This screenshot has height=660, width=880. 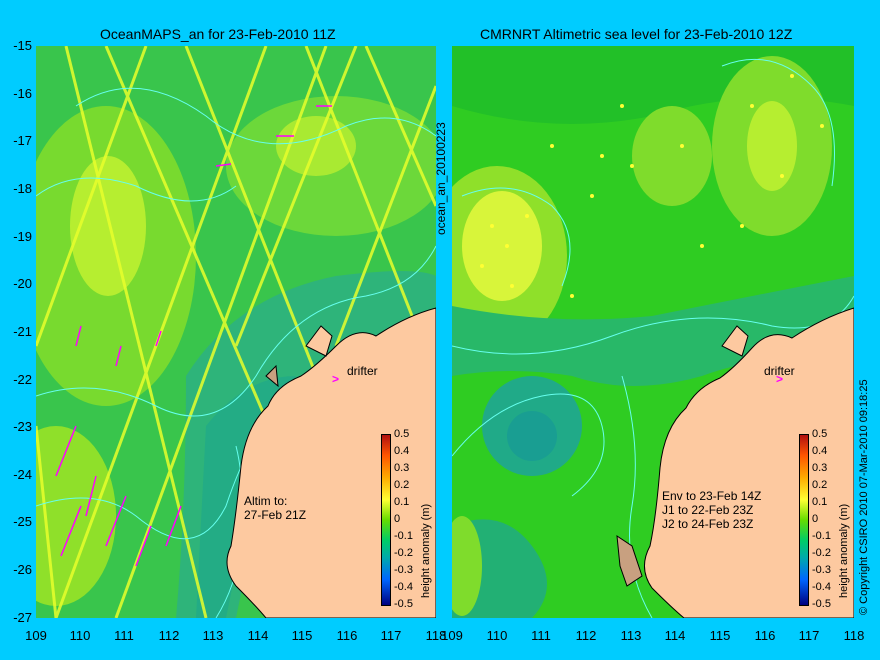 What do you see at coordinates (402, 434) in the screenshot?
I see `left-colorbar-tick: 0.5` at bounding box center [402, 434].